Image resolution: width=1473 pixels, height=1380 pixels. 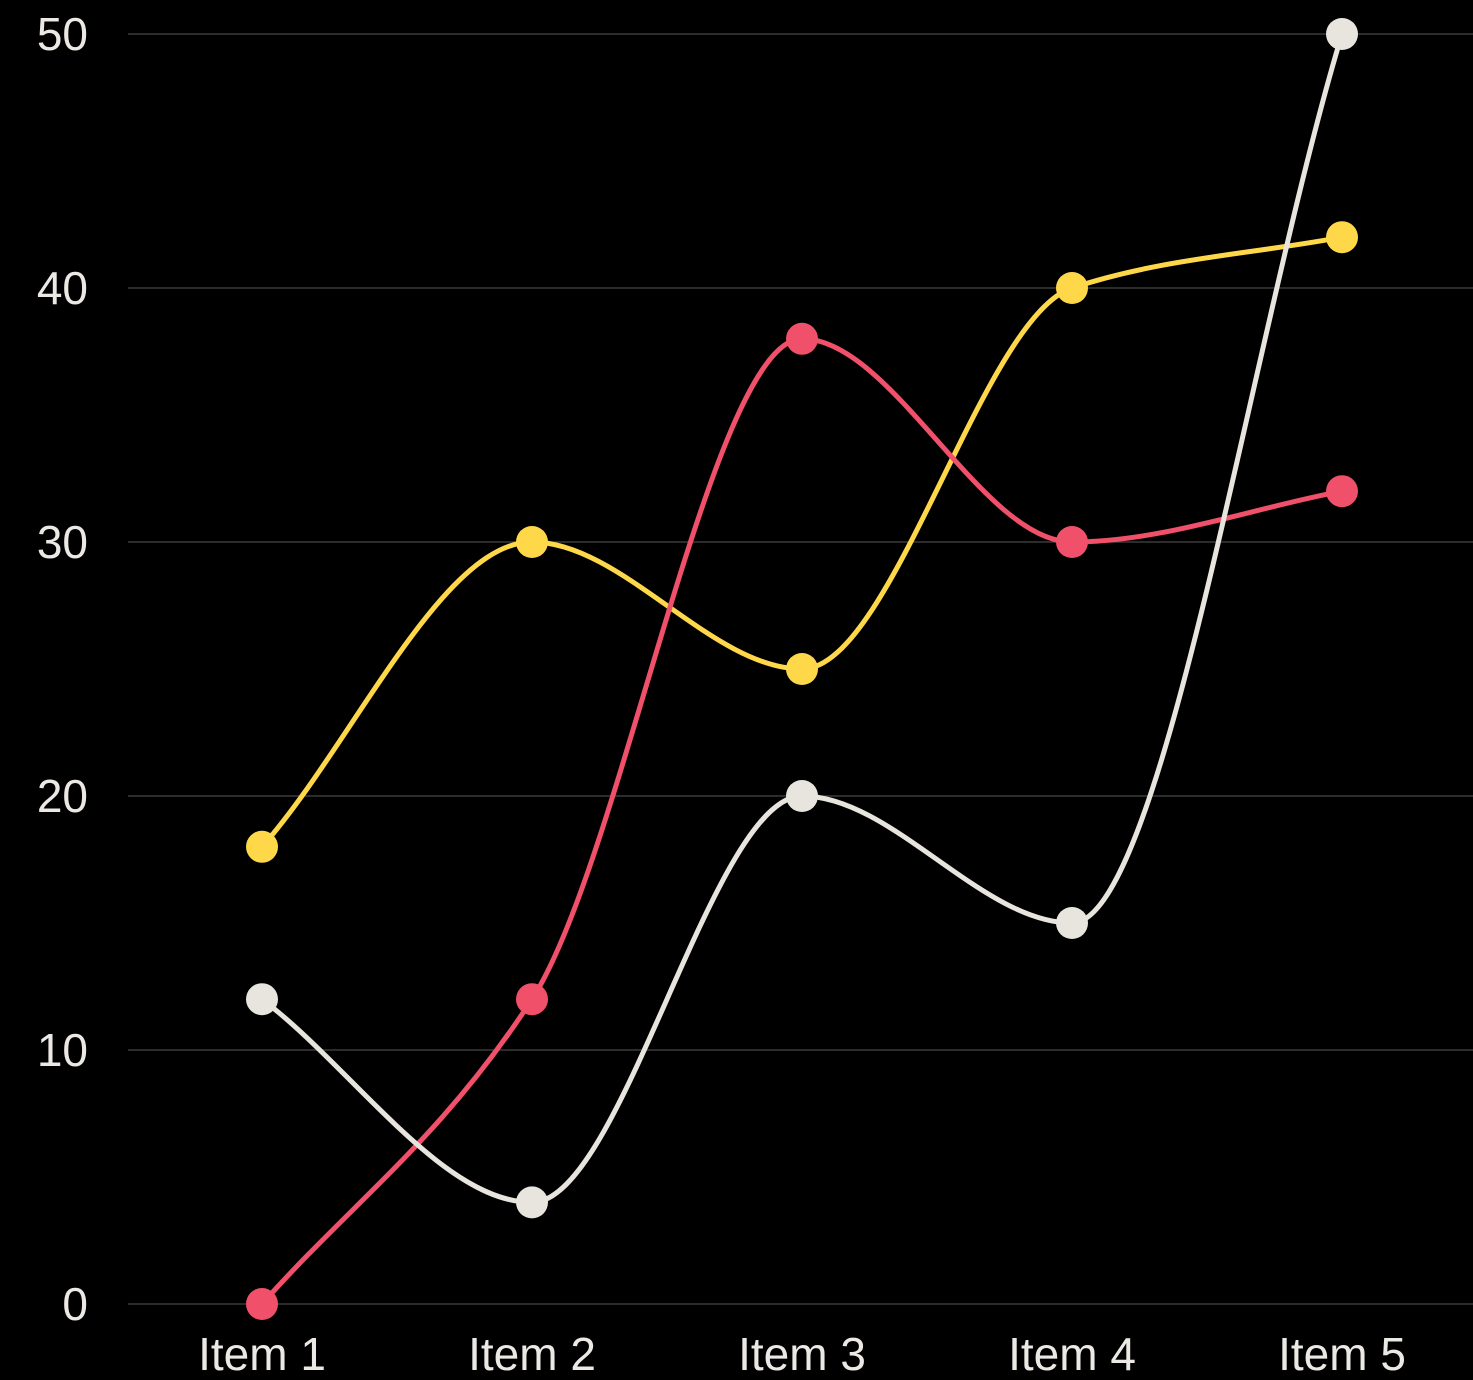 What do you see at coordinates (62, 1050) in the screenshot?
I see `y-tick-label: 10` at bounding box center [62, 1050].